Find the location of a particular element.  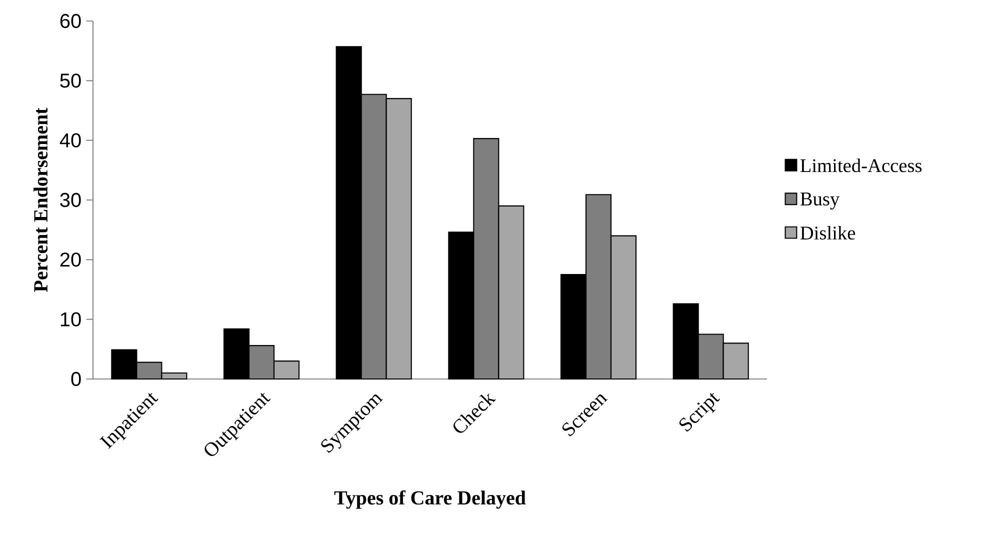

legend-label: Limited-Access is located at coordinates (861, 165).